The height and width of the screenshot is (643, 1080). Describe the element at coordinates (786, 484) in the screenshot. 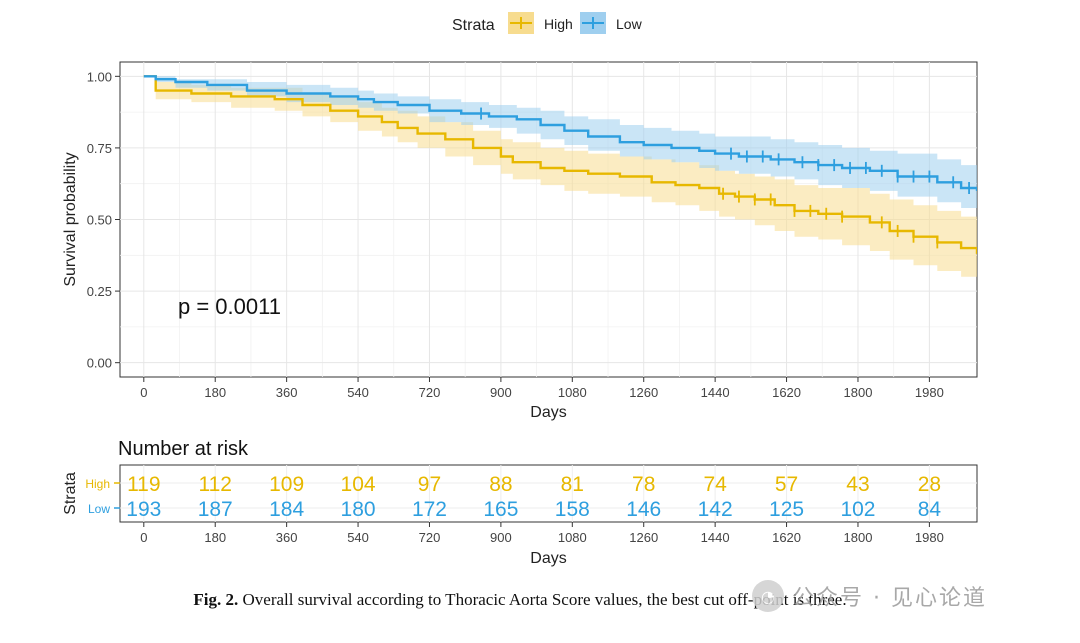

I see `risk-value-high: 57` at that location.